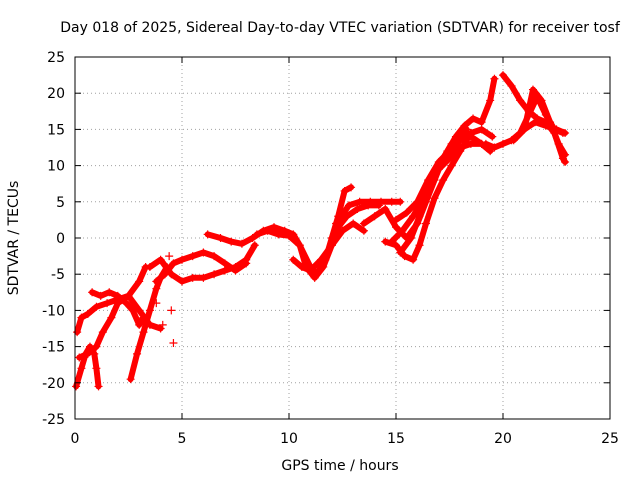 Image resolution: width=640 pixels, height=480 pixels. I want to click on y-tick-label: 10, so click(56, 167).